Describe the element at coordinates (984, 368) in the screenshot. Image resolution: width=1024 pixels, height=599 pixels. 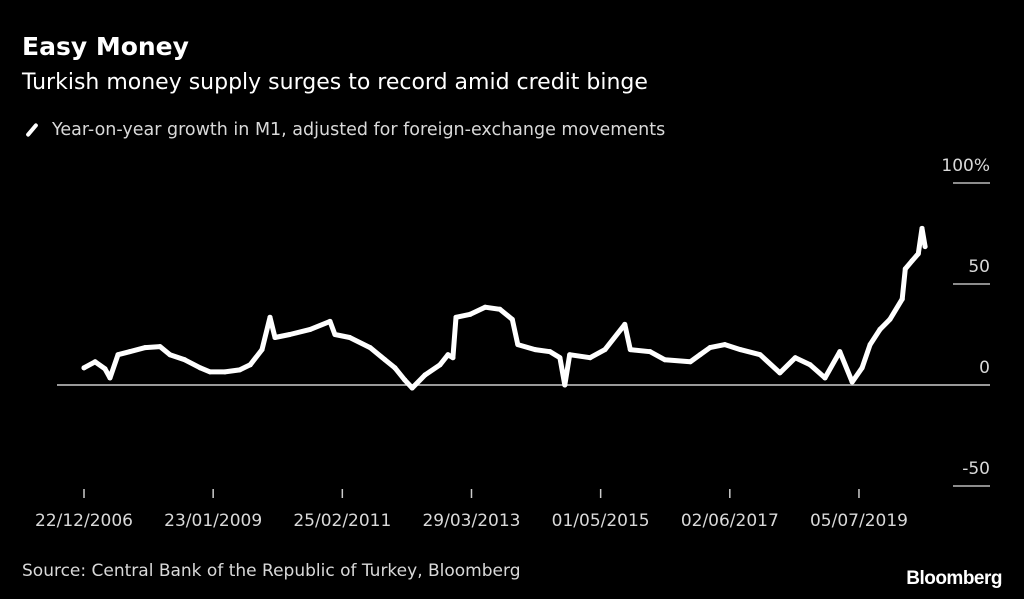
I see `y-tick-label: 0` at that location.